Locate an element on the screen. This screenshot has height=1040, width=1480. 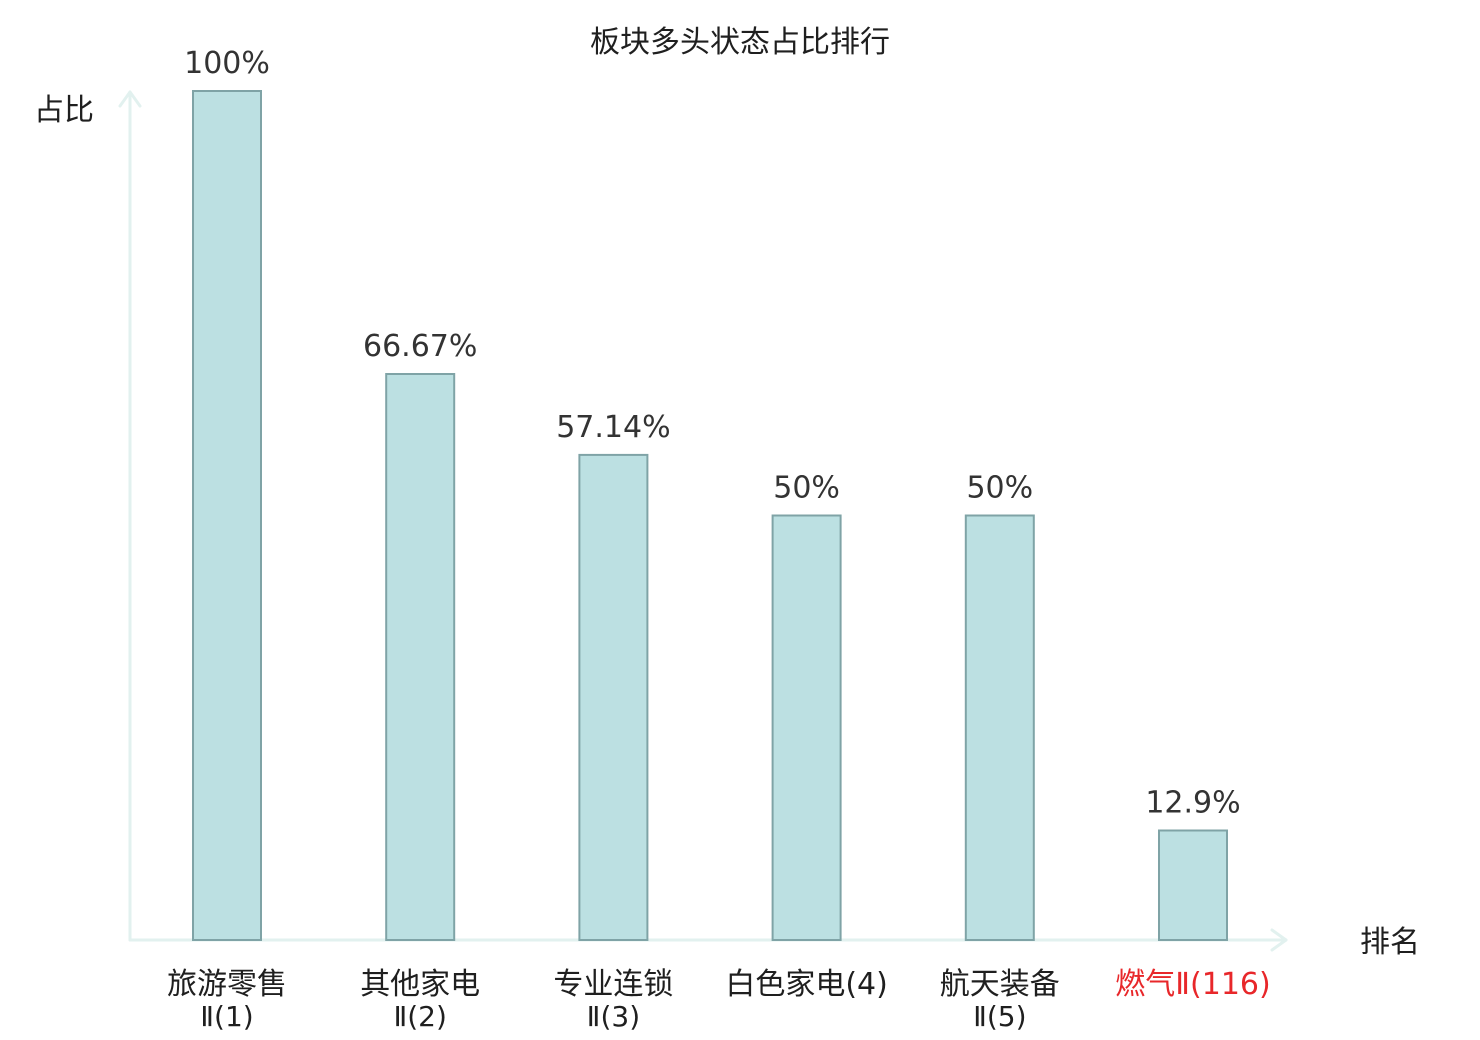
x-tick-sublabel-3: Ⅱ(3) is located at coordinates (613, 1016).